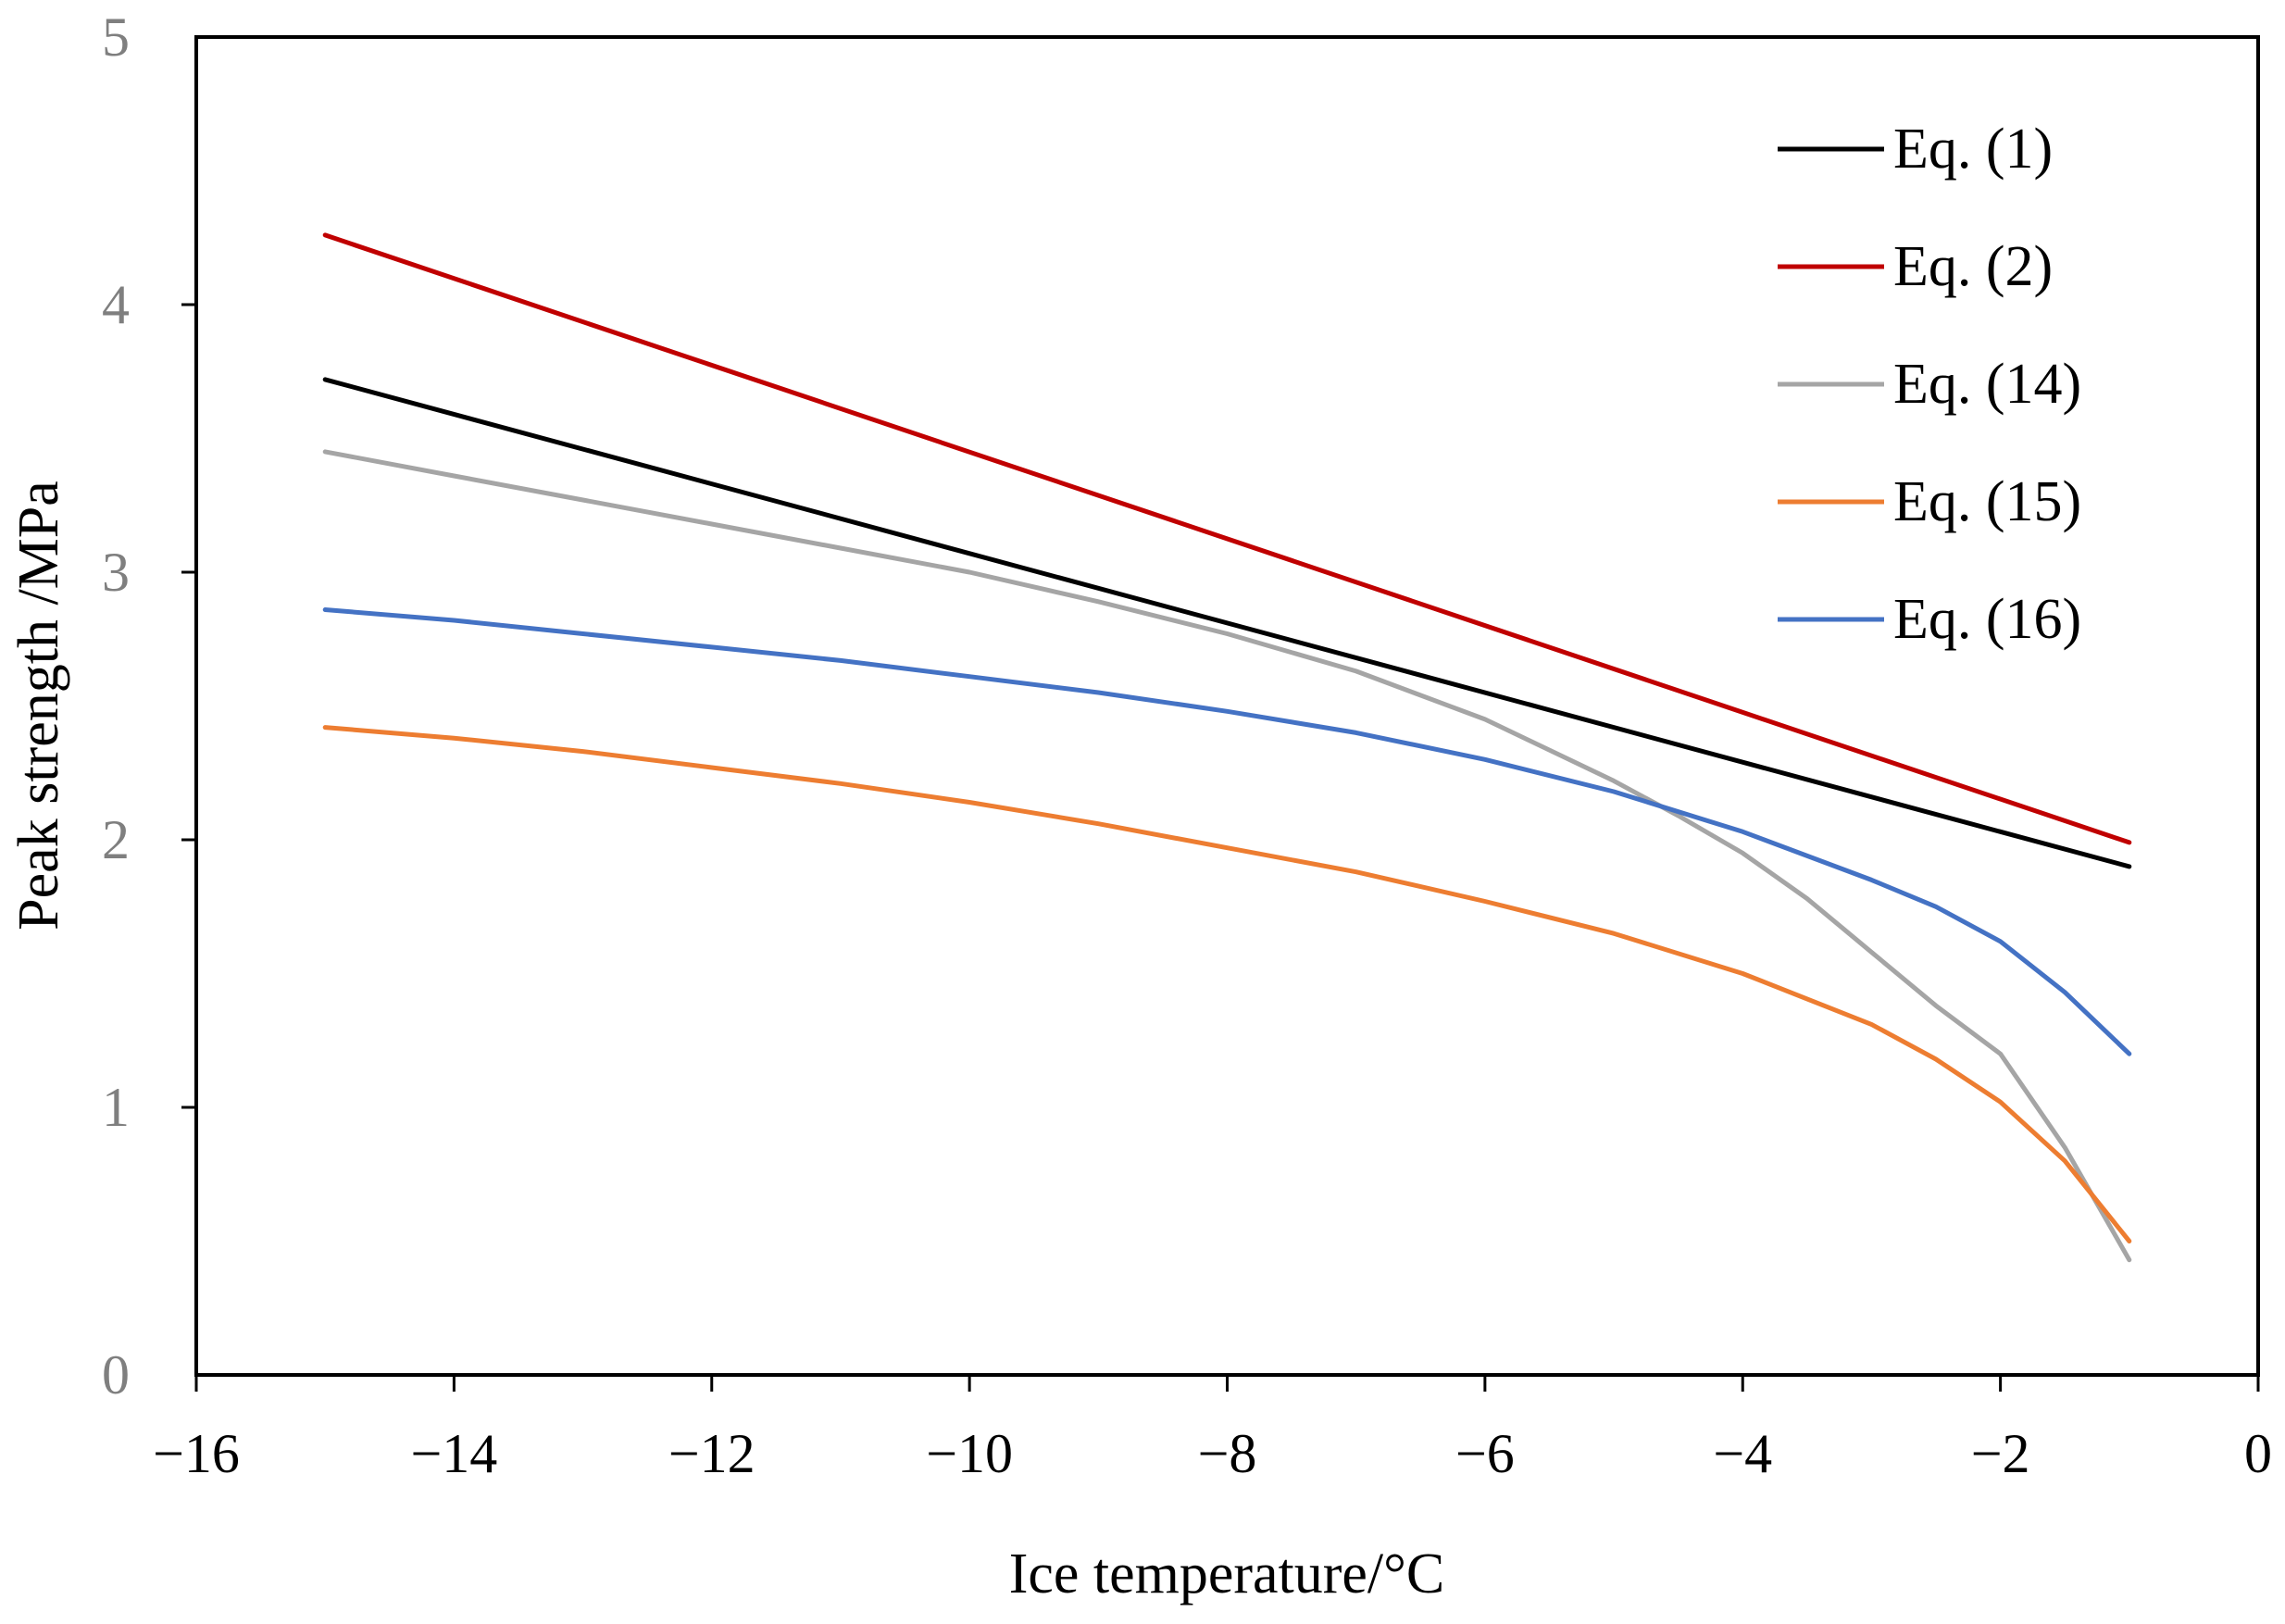 The width and height of the screenshot is (2285, 1624). I want to click on x-tick-label: −8, so click(1227, 1453).